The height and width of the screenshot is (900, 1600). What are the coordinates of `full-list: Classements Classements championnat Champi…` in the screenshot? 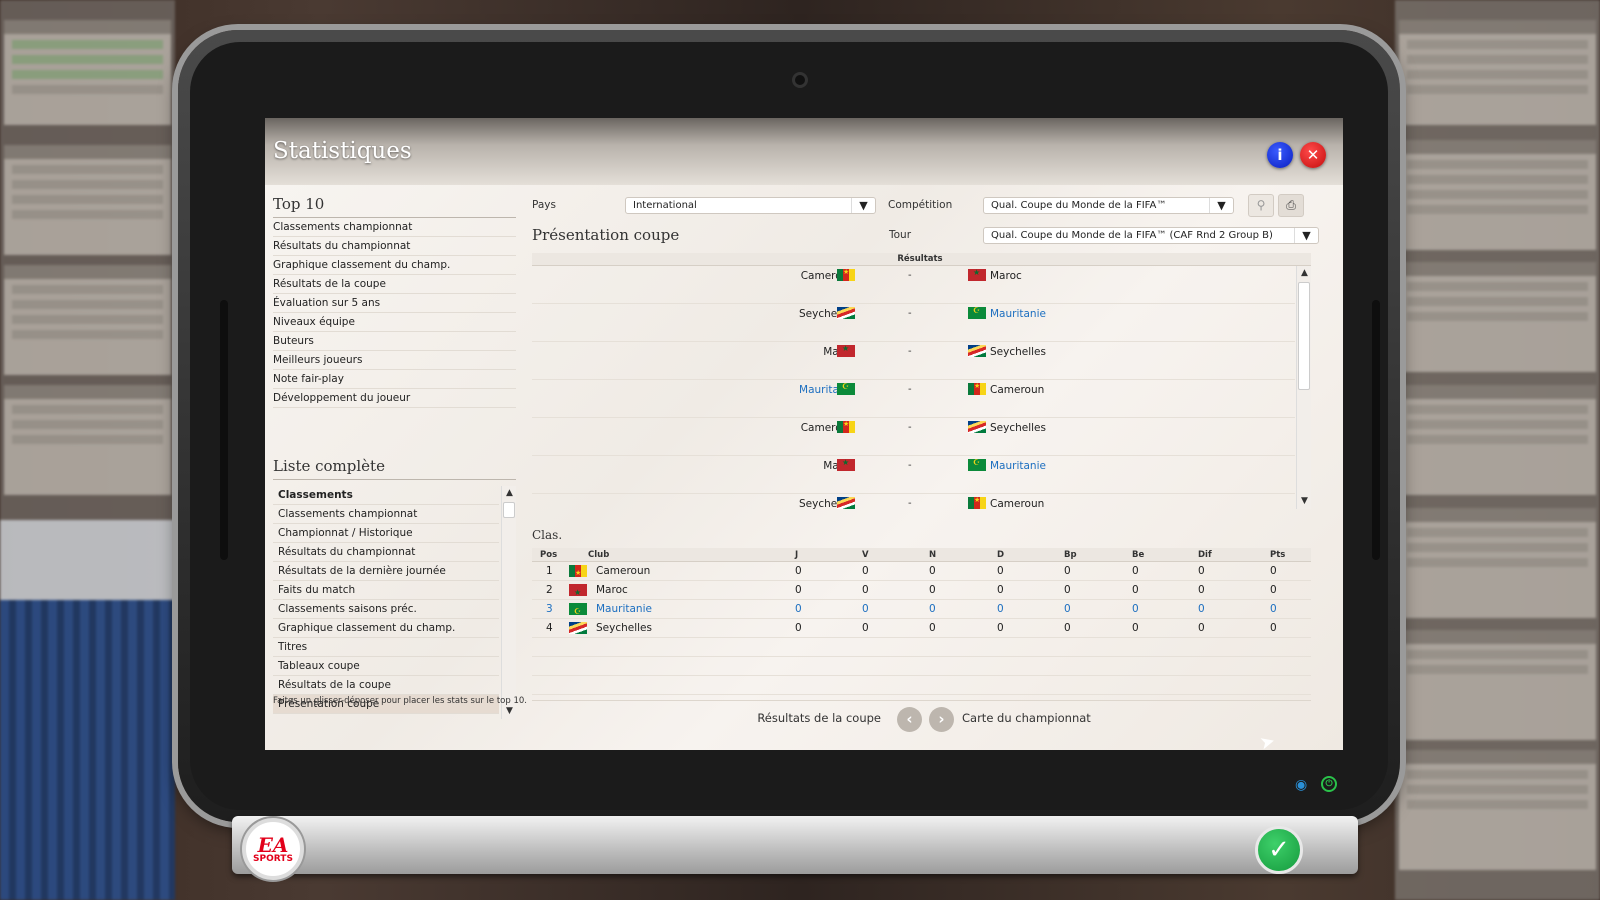 It's located at (394, 602).